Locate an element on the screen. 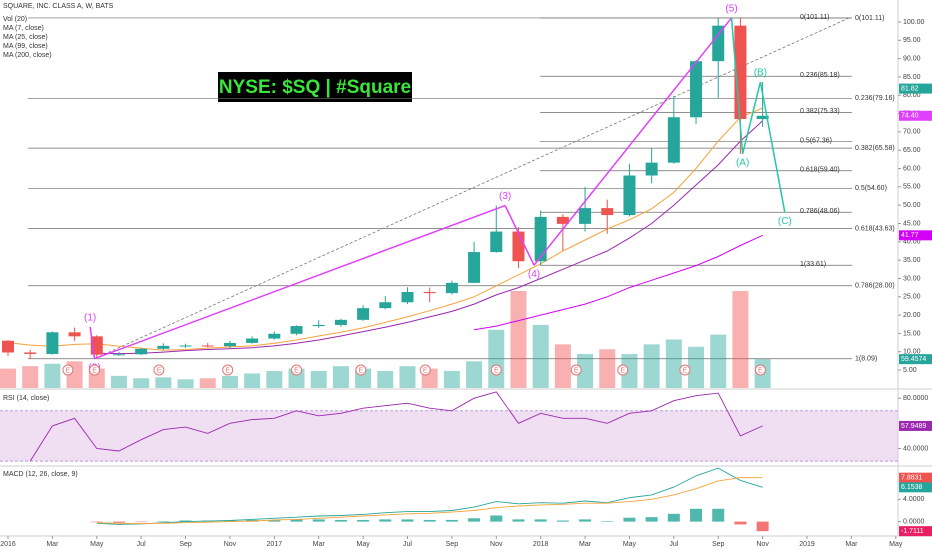 The height and width of the screenshot is (550, 932). fib-label: 0.382(65.58) is located at coordinates (875, 148).